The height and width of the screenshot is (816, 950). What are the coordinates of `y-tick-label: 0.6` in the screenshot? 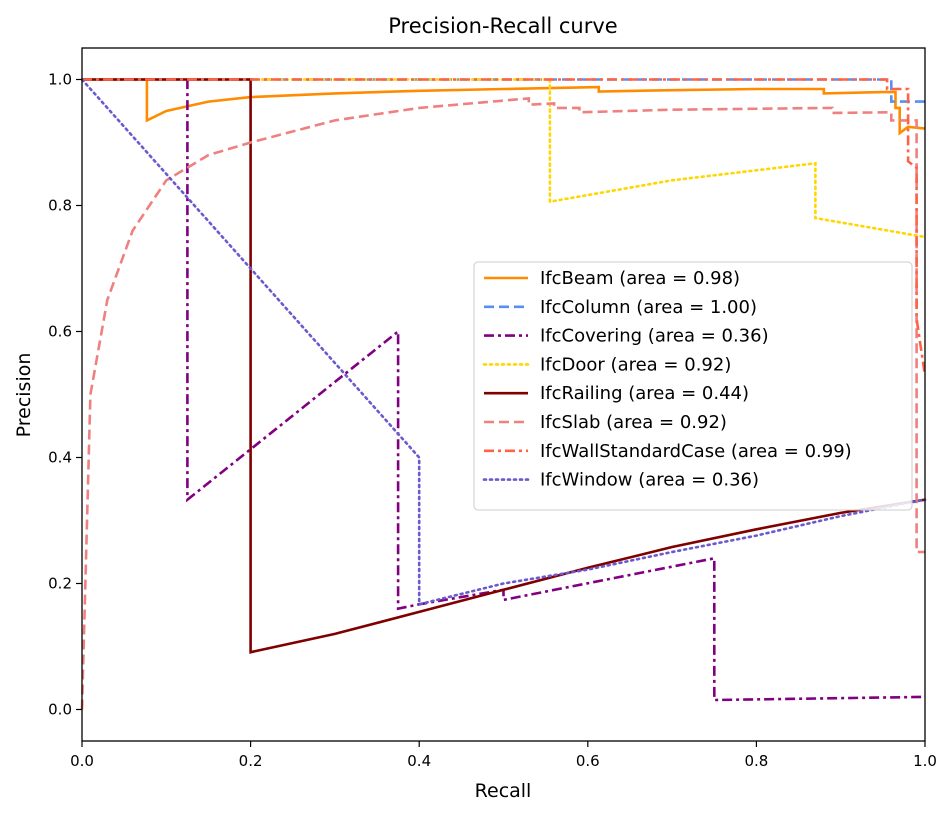 It's located at (60, 332).